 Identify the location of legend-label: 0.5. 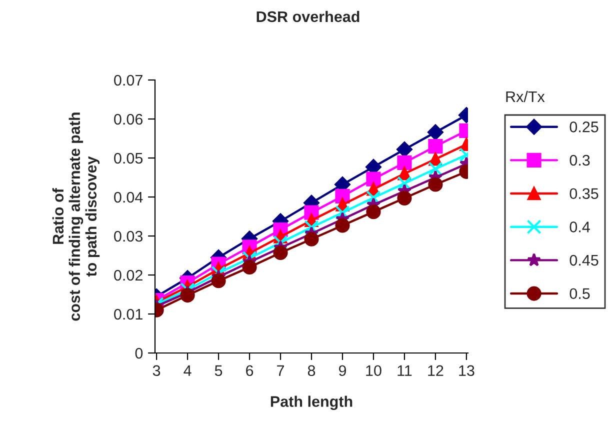
(580, 294).